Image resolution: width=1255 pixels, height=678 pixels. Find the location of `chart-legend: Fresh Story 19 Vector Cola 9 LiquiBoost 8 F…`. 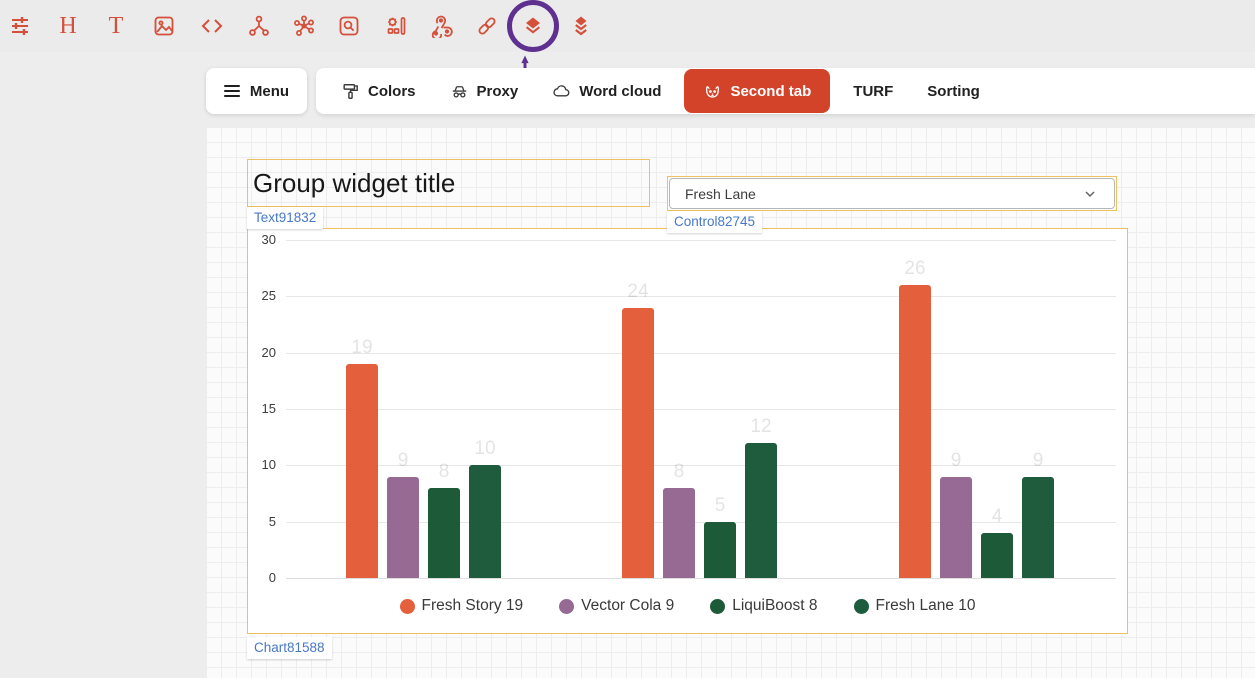

chart-legend: Fresh Story 19 Vector Cola 9 LiquiBoost 8 F… is located at coordinates (687, 606).